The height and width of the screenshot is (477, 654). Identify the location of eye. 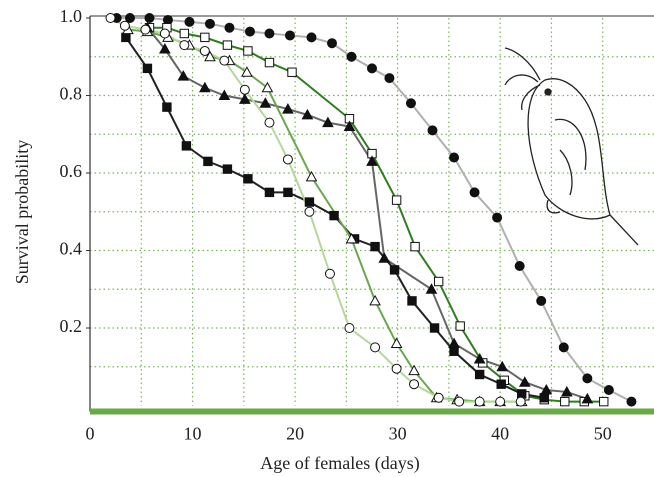
(548, 92).